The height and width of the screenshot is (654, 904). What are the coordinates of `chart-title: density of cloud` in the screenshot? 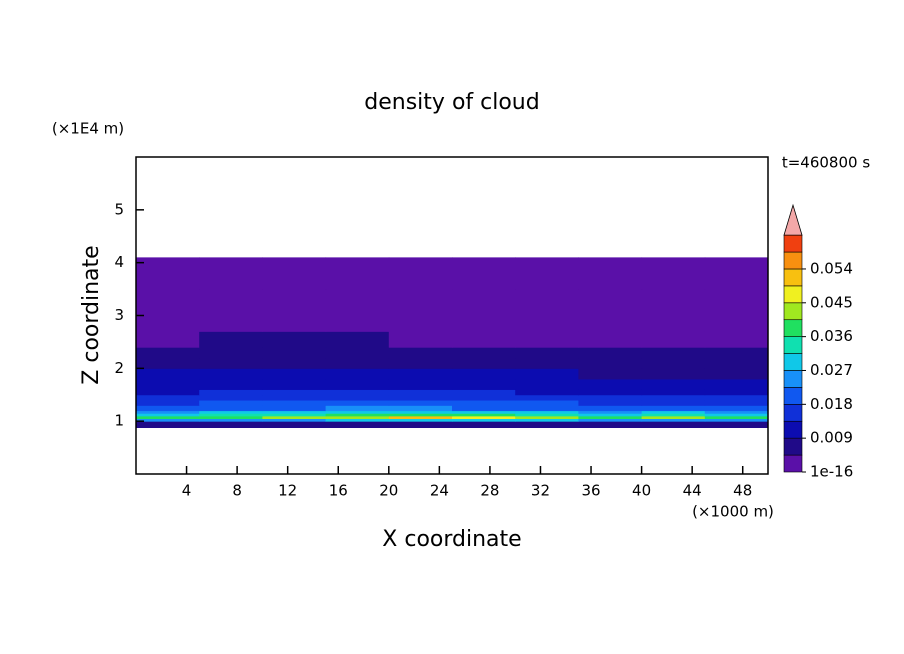 It's located at (451, 102).